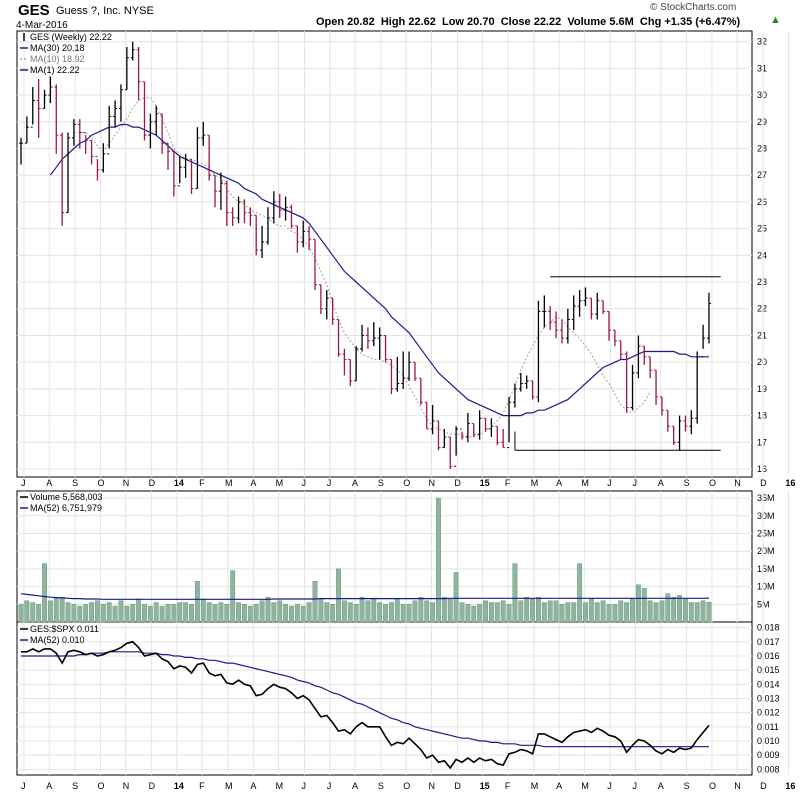  I want to click on volume-legend-text: Volume 5,568,003, so click(66, 497).